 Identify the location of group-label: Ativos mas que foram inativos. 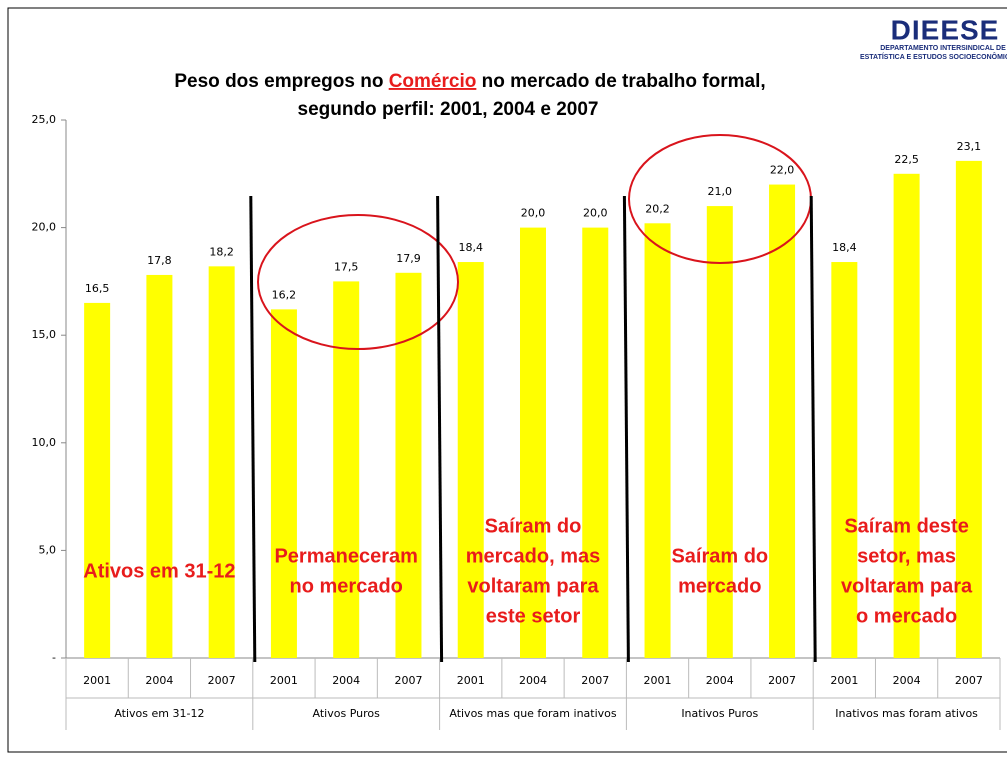
(533, 713).